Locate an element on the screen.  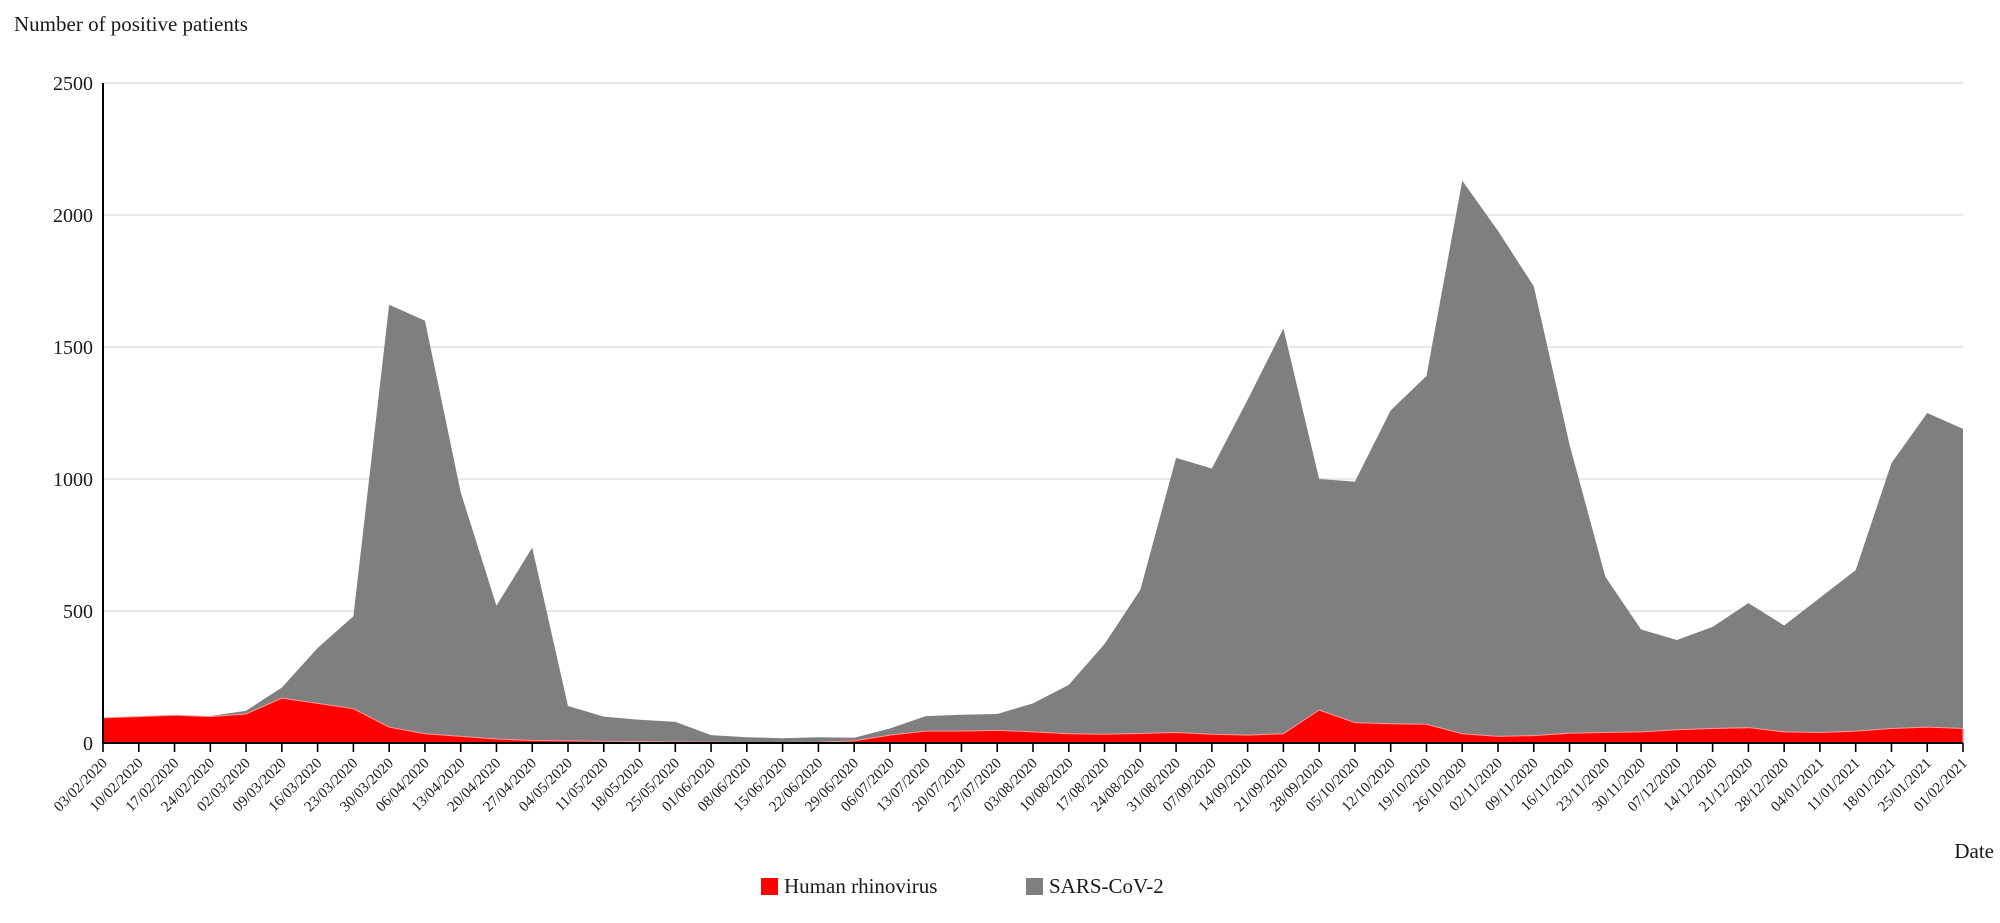
human-rhinovirus-area is located at coordinates (1033, 720).